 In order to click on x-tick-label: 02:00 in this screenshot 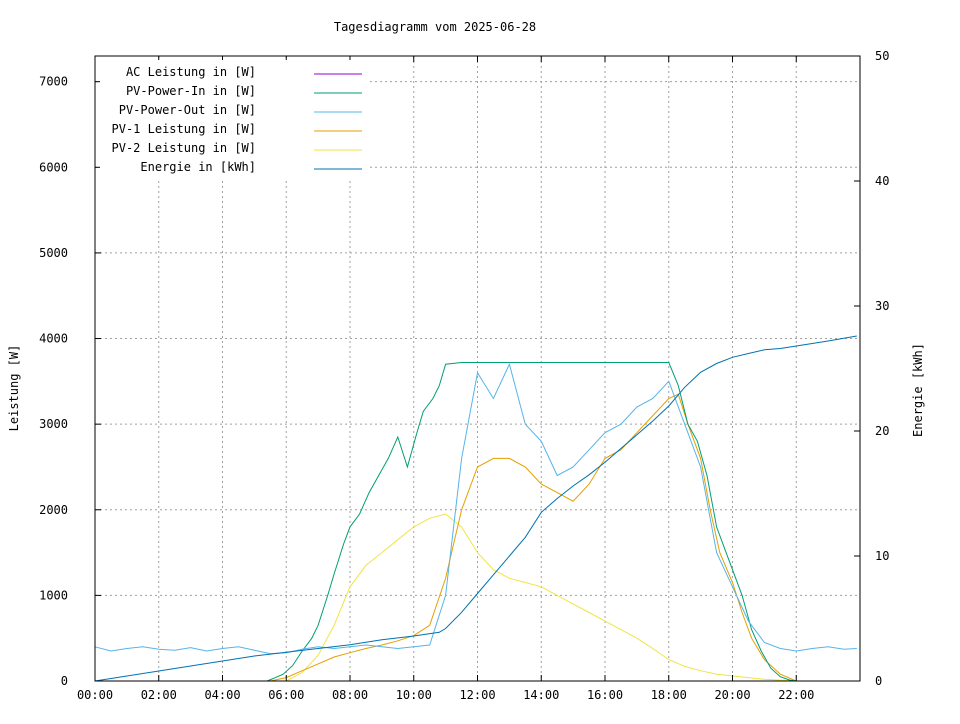, I will do `click(159, 695)`.